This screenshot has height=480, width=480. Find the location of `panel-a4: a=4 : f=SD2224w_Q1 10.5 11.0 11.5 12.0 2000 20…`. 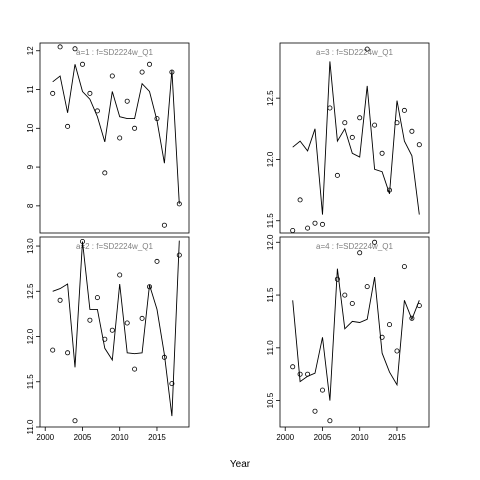

panel-a4: a=4 : f=SD2224w_Q1 10.5 11.0 11.5 12.0 2000 20… is located at coordinates (348, 338).